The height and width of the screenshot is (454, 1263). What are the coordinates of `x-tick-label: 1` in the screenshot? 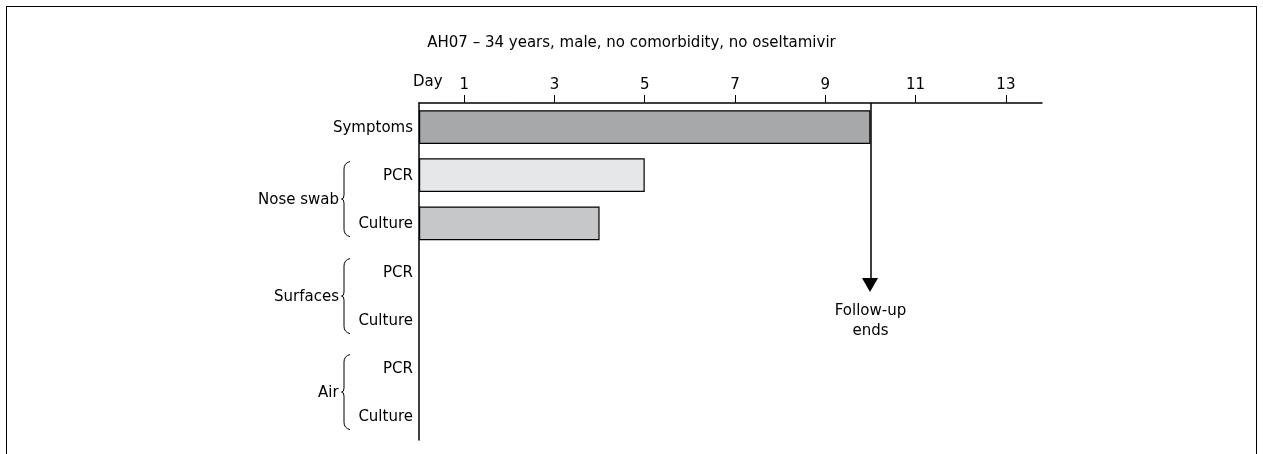 It's located at (464, 83).